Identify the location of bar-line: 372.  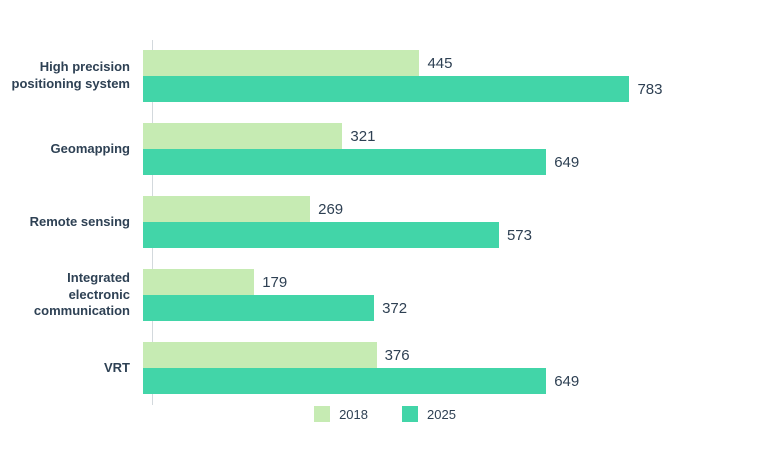
(456, 308).